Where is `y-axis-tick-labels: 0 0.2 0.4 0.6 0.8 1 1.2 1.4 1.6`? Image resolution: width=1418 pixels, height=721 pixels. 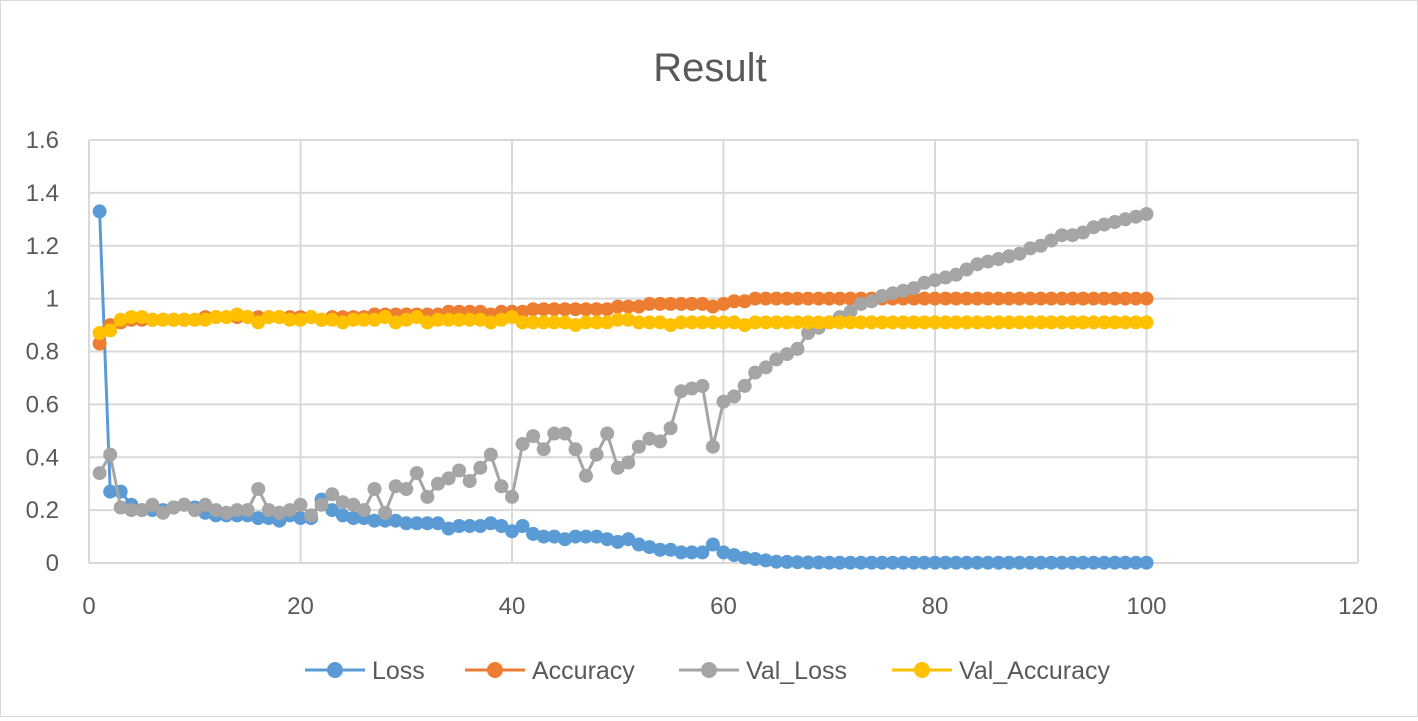 y-axis-tick-labels: 0 0.2 0.4 0.6 0.8 1 1.2 1.4 1.6 is located at coordinates (42, 352).